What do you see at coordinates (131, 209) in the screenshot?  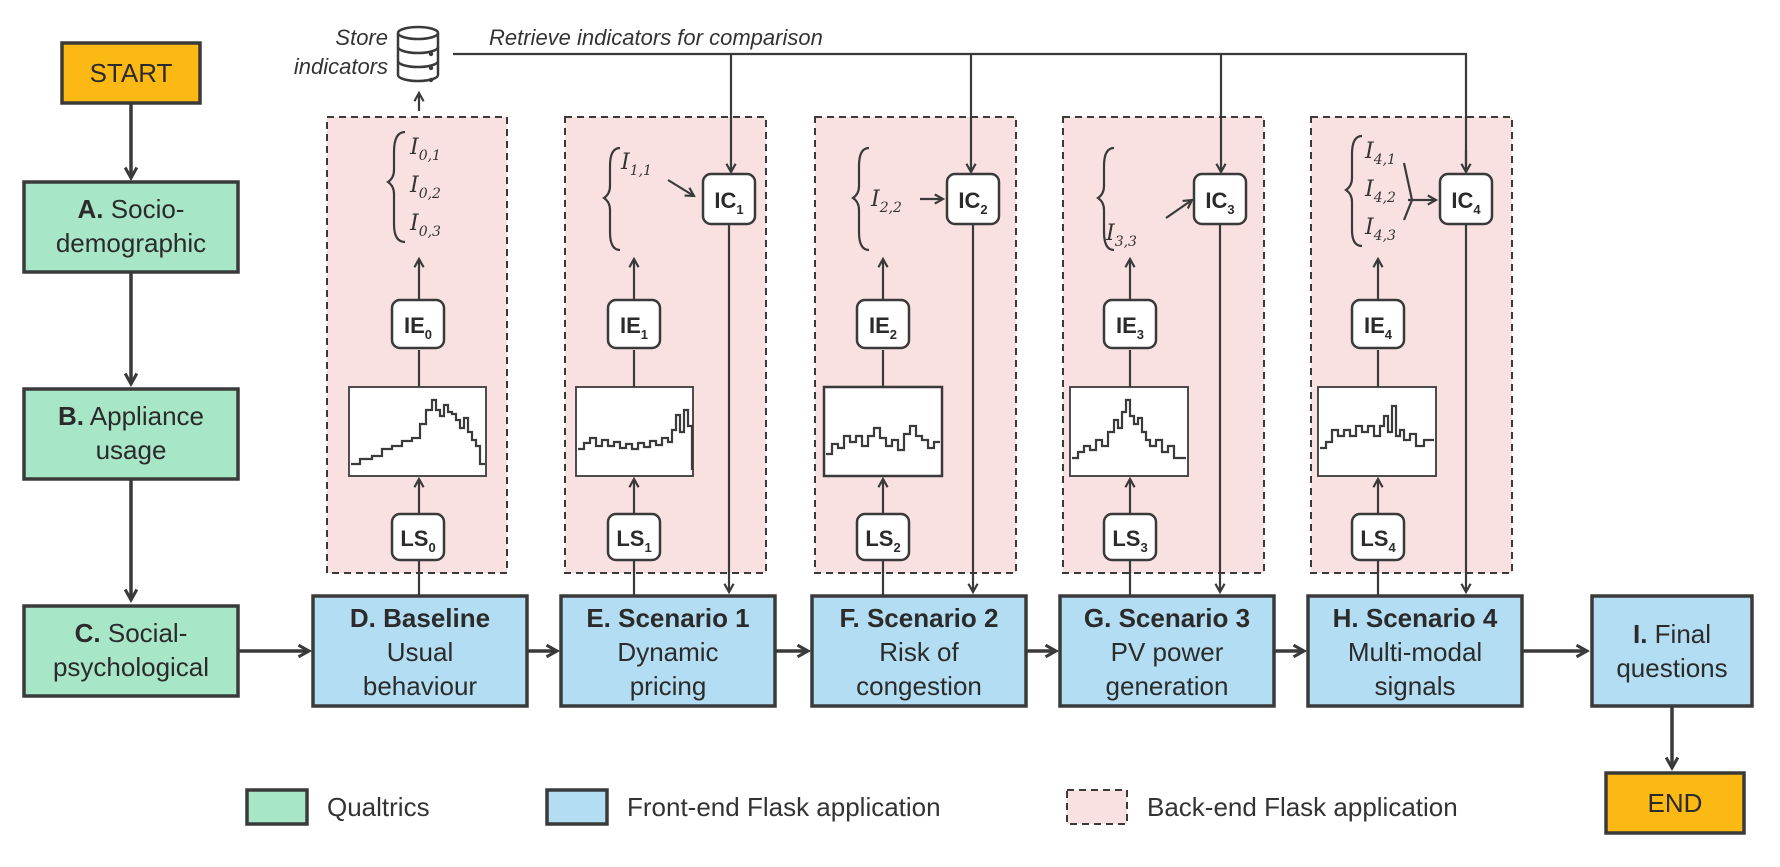 I see `svg-text: A. Socio-` at bounding box center [131, 209].